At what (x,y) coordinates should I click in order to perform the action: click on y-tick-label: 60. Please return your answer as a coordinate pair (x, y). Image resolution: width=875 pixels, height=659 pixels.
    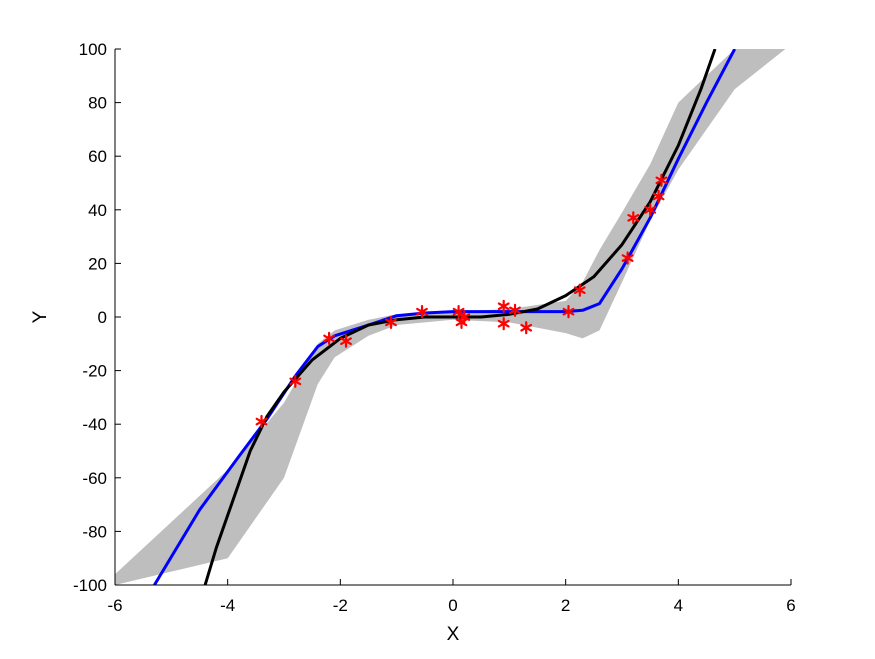
    Looking at the image, I should click on (97, 156).